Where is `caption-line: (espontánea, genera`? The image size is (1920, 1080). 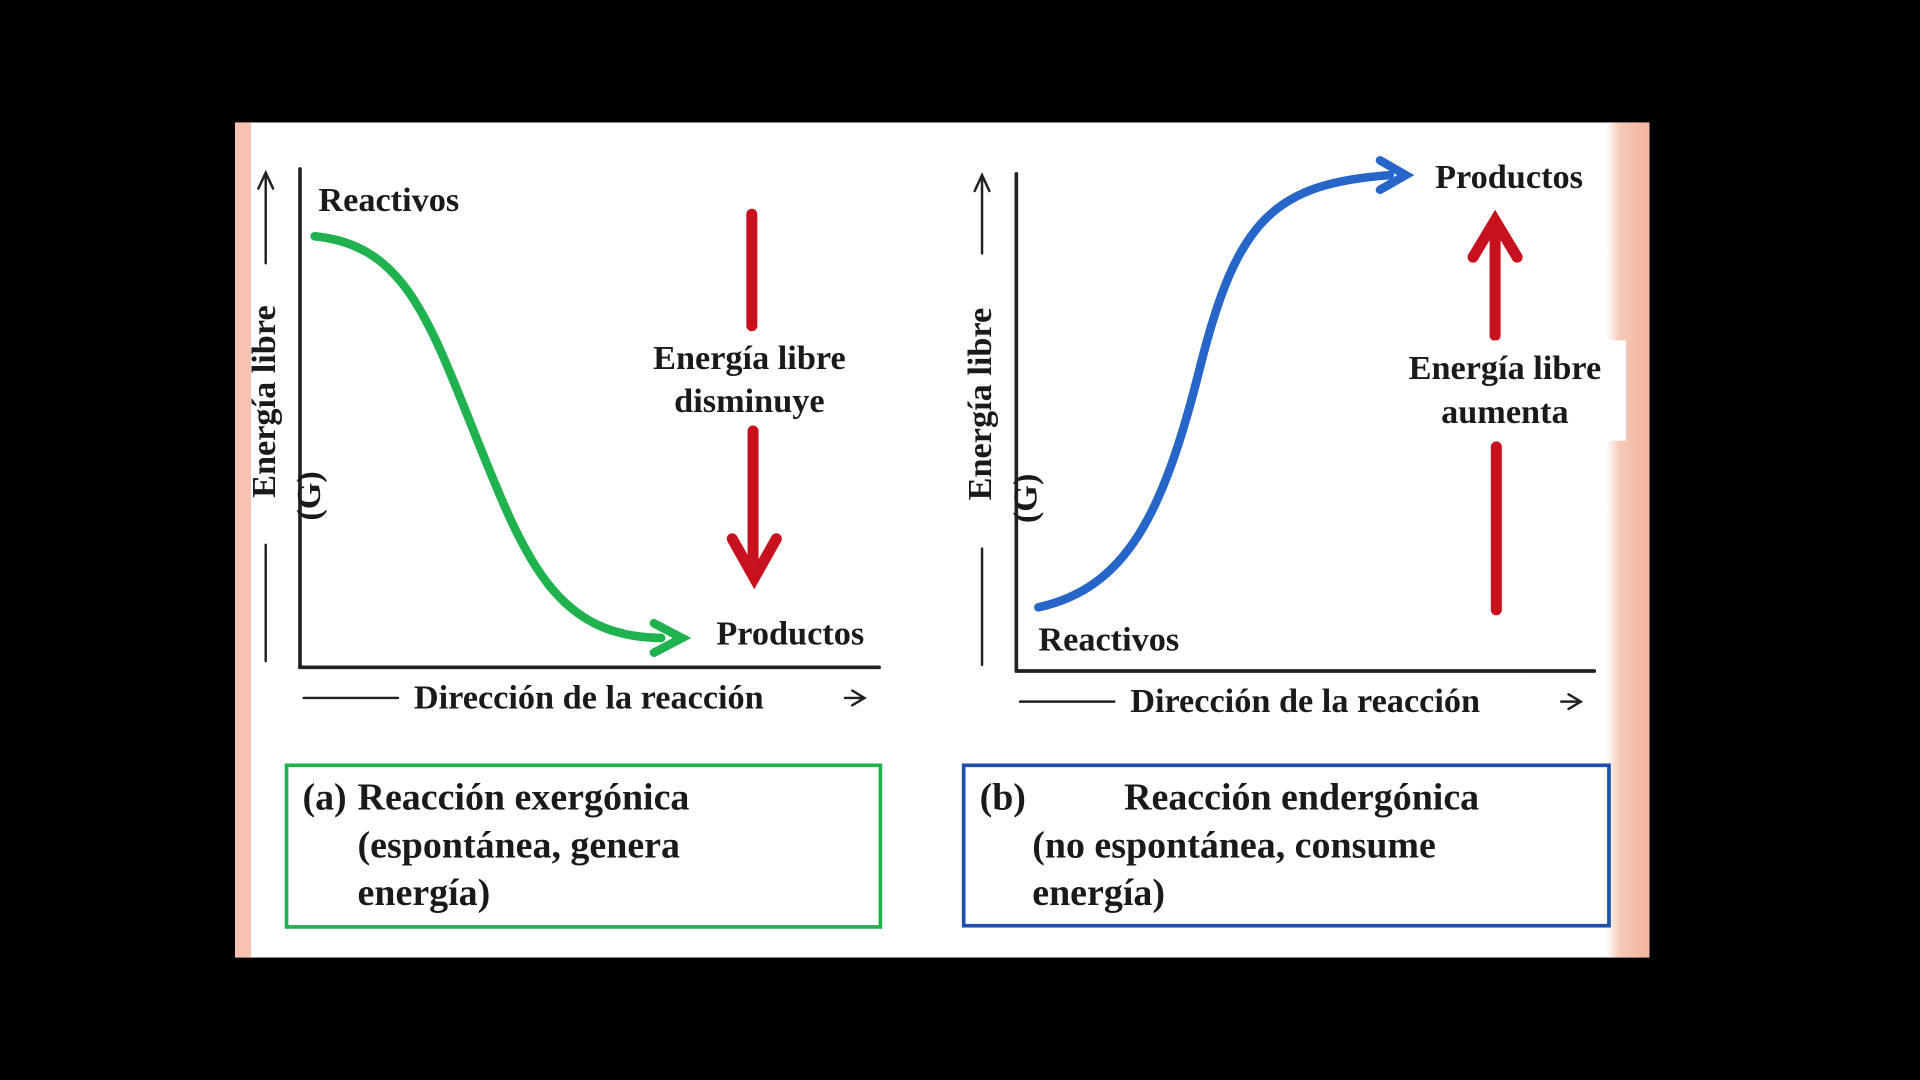 caption-line: (espontánea, genera is located at coordinates (519, 845).